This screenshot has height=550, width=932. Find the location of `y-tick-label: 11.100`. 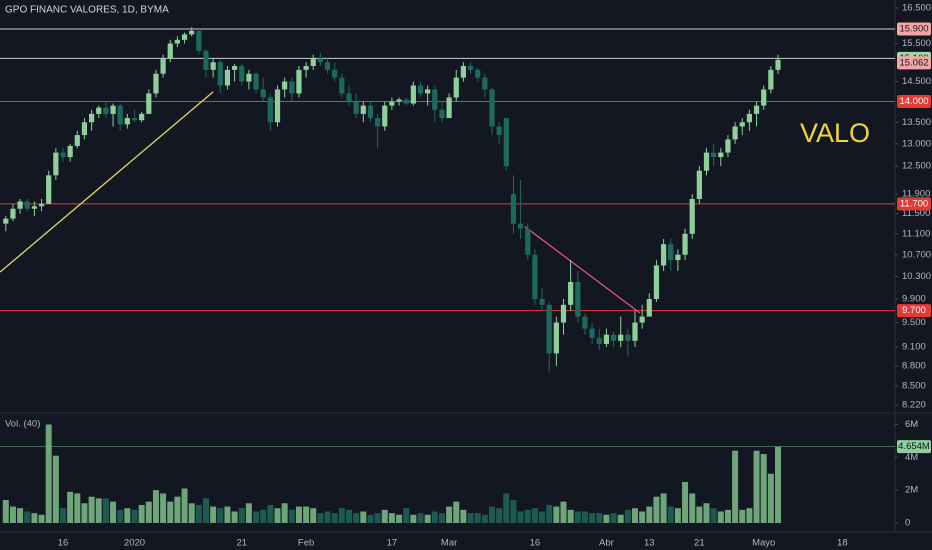

y-tick-label: 11.100 is located at coordinates (916, 233).